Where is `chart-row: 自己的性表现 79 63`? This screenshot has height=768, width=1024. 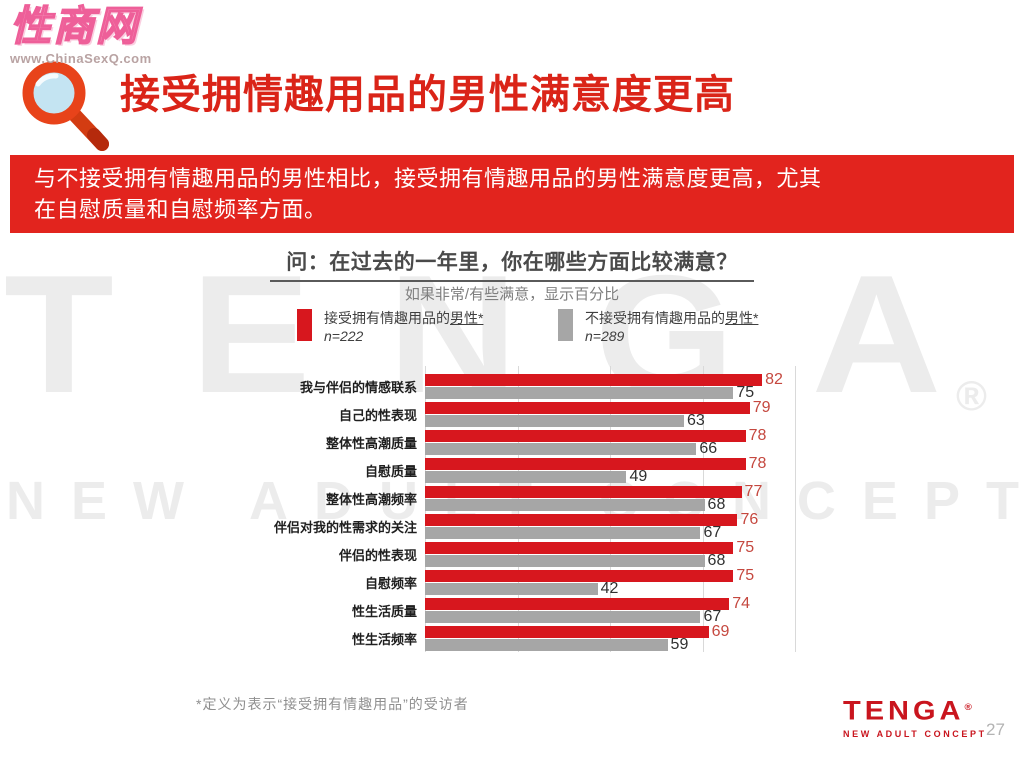 chart-row: 自己的性表现 79 63 is located at coordinates (450, 414).